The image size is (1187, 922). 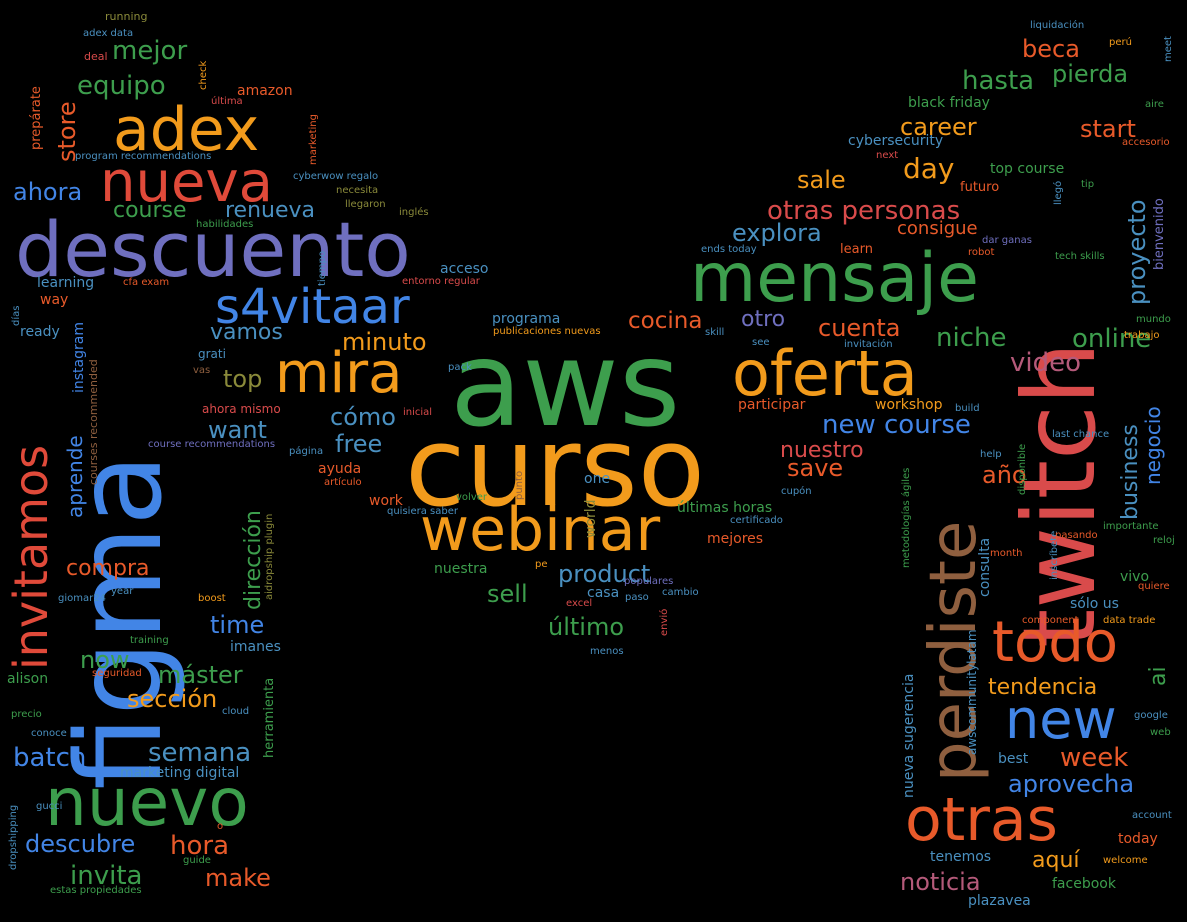 I want to click on word: quiere, so click(x=1154, y=586).